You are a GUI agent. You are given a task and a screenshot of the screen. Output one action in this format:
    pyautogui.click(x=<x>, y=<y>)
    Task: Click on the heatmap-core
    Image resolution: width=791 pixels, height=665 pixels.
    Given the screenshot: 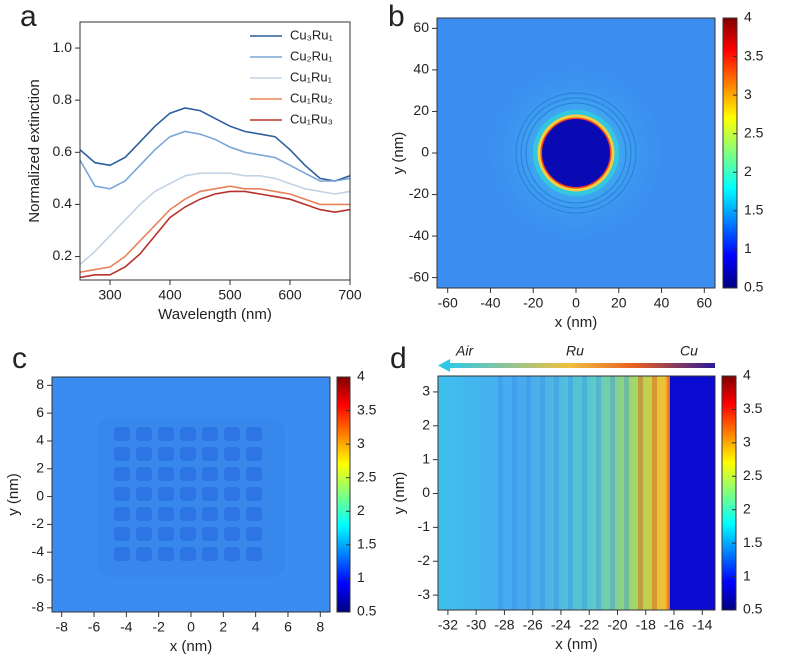 What is the action you would take?
    pyautogui.click(x=576, y=153)
    